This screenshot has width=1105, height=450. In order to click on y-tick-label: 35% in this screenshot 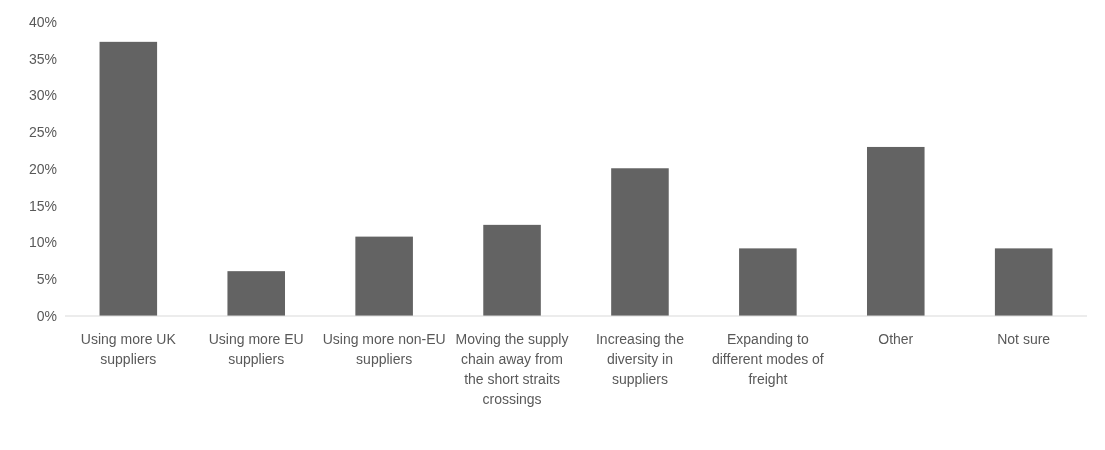, I will do `click(42, 58)`.